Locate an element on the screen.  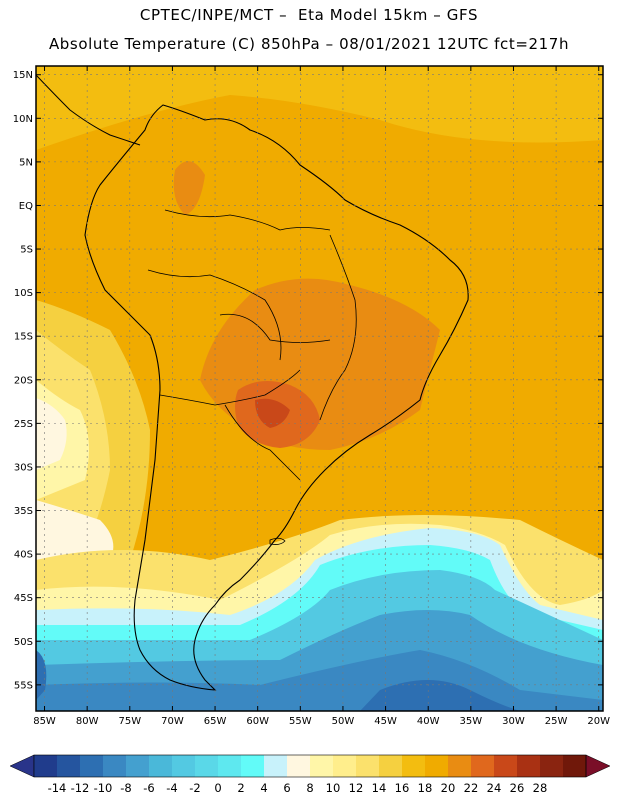
lon-tick-label: 80W is located at coordinates (87, 721).